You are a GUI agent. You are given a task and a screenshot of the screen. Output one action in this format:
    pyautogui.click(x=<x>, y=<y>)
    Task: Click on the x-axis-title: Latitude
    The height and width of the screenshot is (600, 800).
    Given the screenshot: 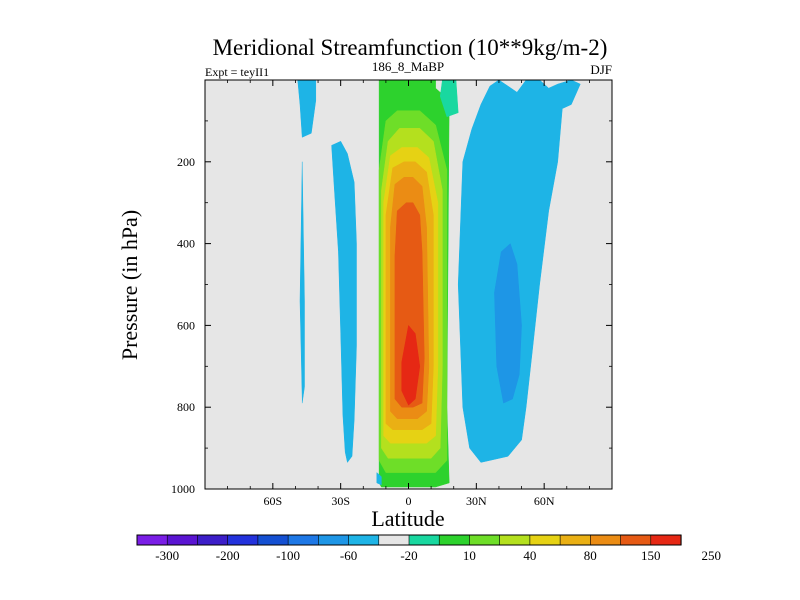 What is the action you would take?
    pyautogui.click(x=407, y=518)
    